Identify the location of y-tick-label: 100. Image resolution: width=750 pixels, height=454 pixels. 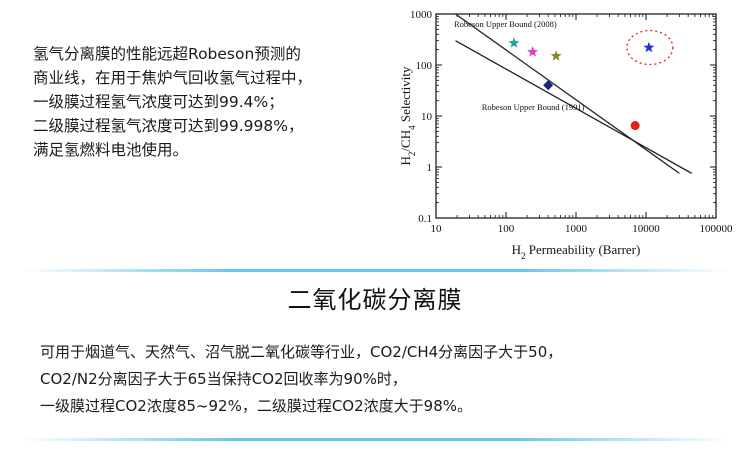
(424, 66).